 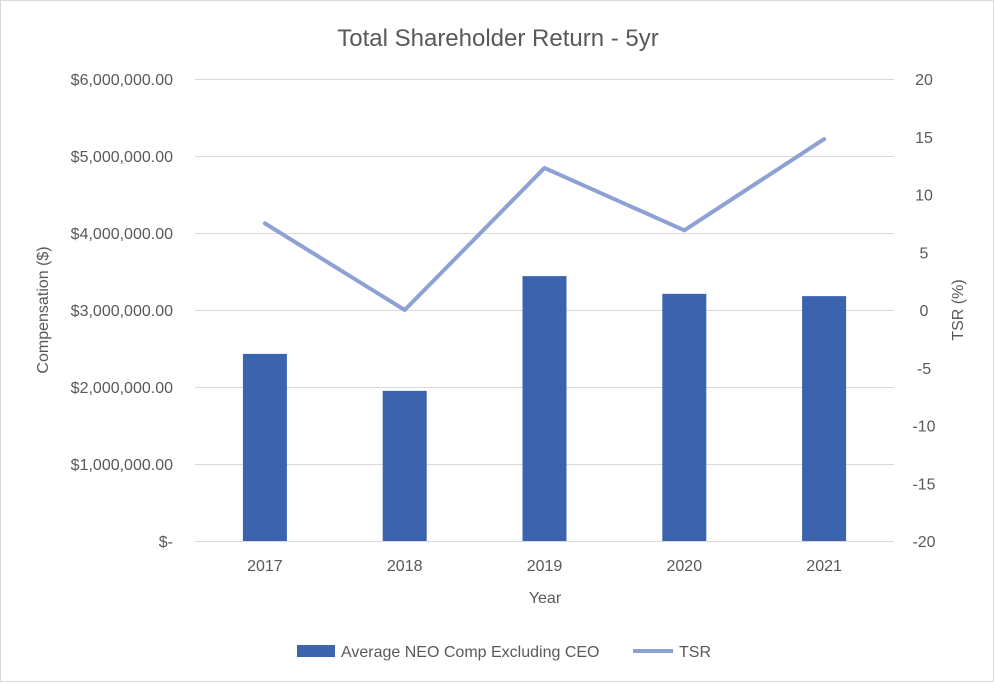 I want to click on y-axis-title: Compensation ($), so click(x=43, y=309).